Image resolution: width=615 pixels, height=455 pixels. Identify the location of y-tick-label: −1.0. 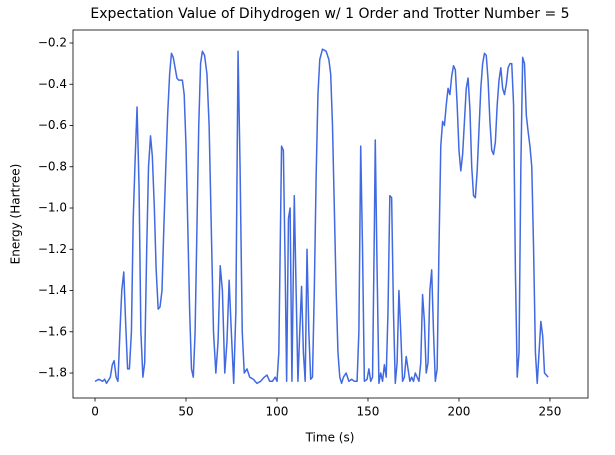
(52, 208).